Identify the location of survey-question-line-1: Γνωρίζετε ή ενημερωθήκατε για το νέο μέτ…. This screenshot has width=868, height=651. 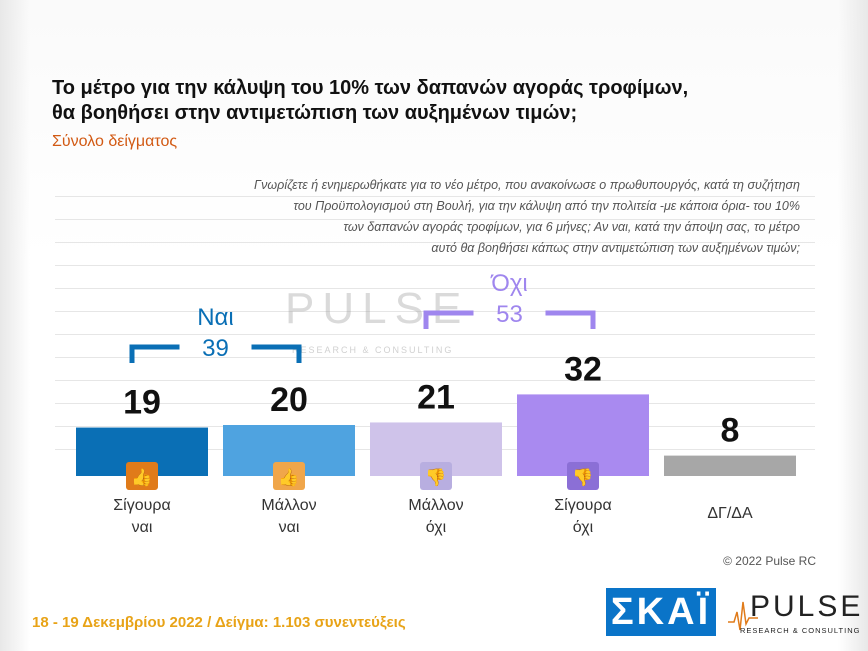
(527, 185).